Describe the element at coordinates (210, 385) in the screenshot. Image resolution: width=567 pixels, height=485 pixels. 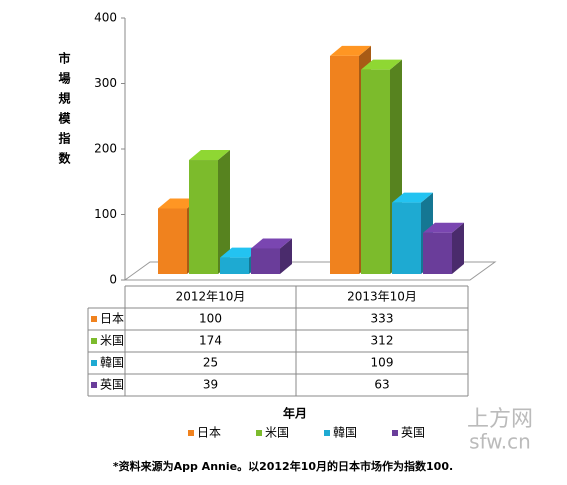
I see `table-cell: 39` at that location.